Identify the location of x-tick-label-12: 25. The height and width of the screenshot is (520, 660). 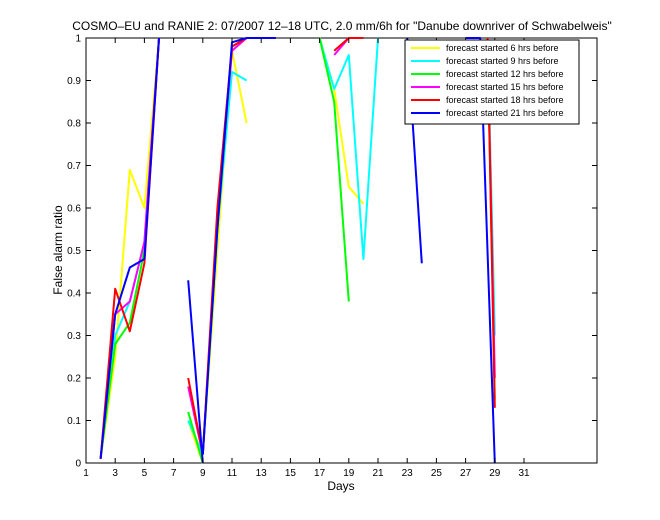
(437, 473).